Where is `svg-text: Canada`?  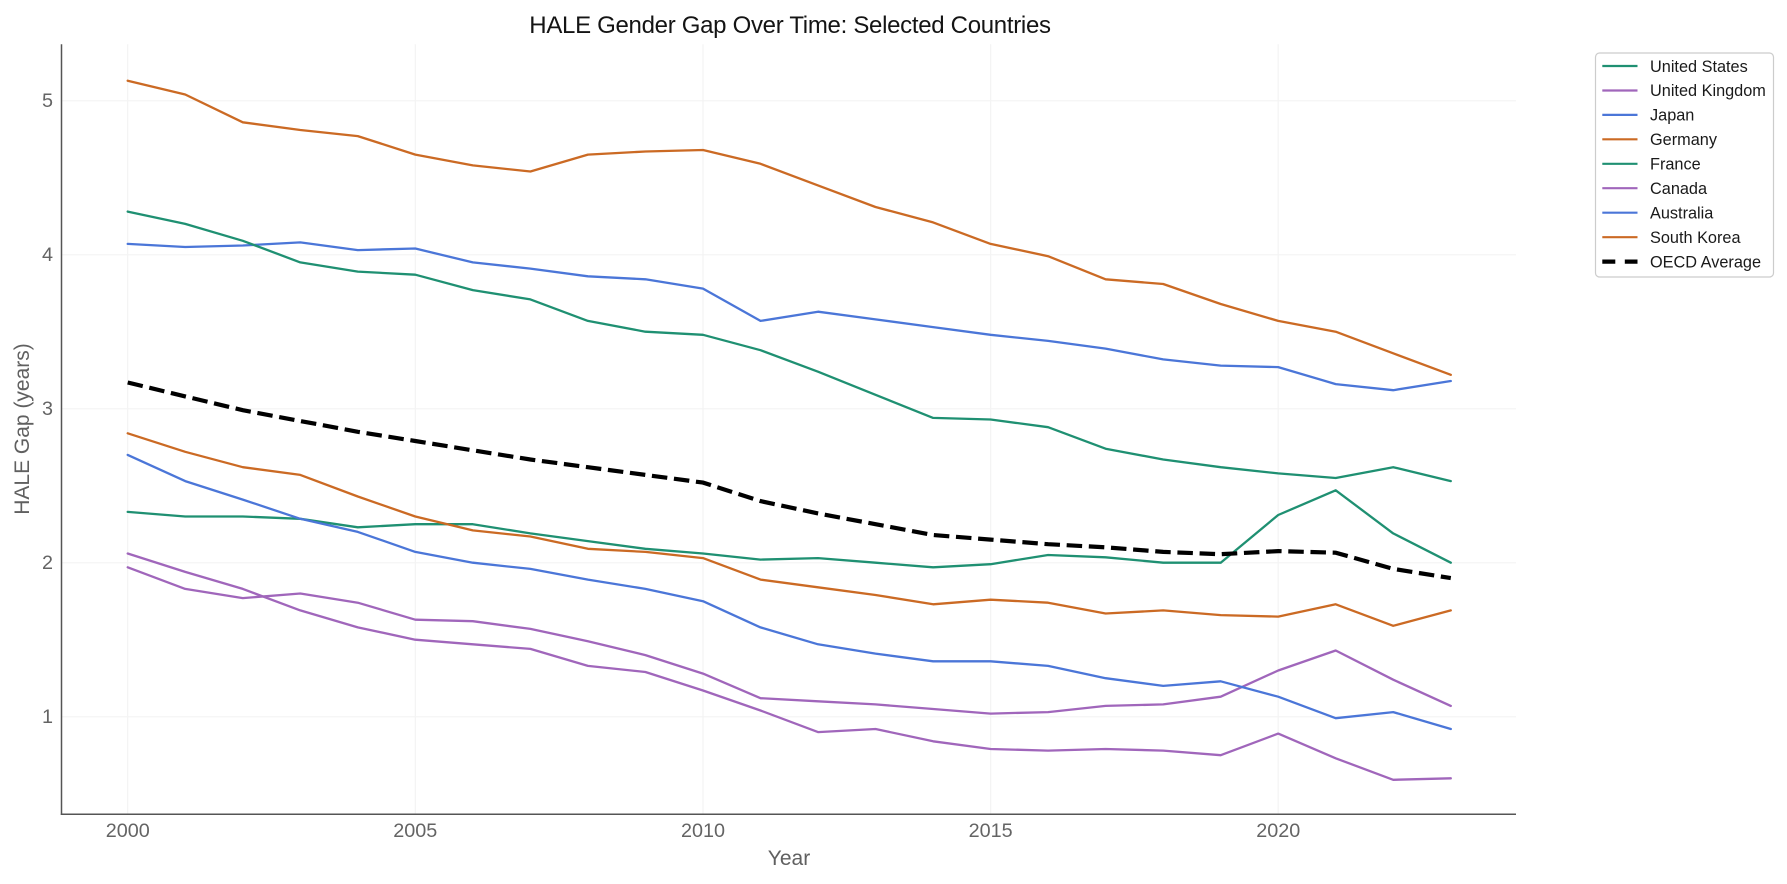
svg-text: Canada is located at coordinates (1679, 189).